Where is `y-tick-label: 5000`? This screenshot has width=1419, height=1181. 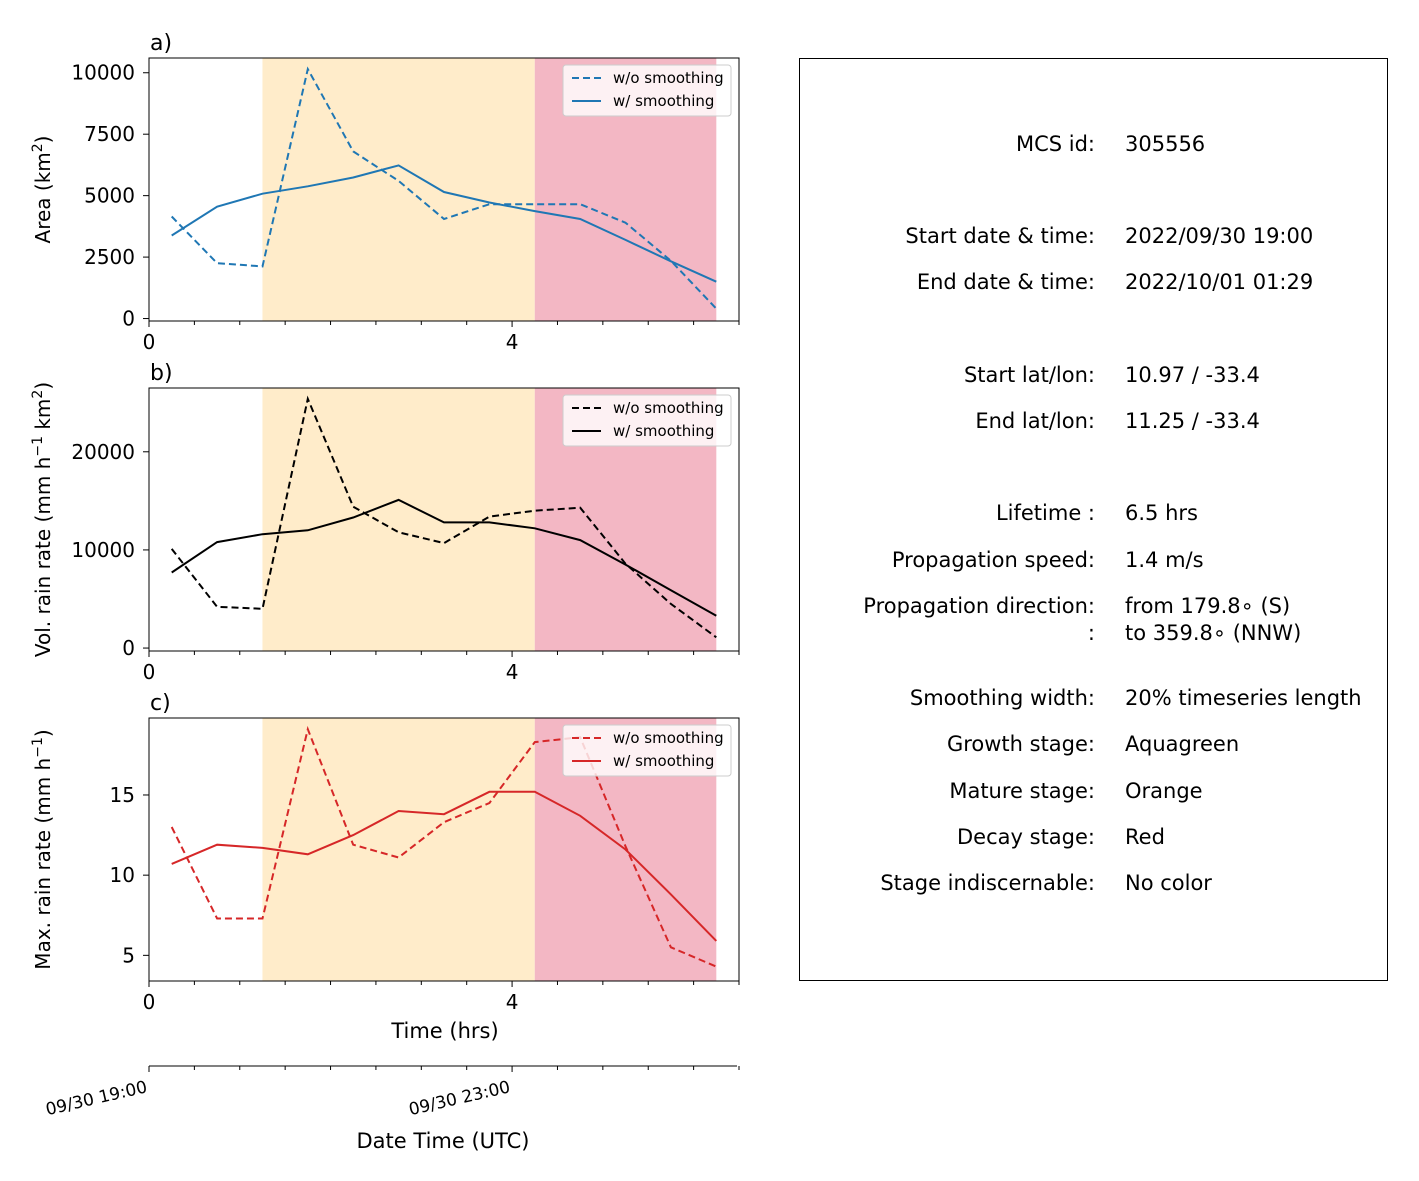
y-tick-label: 5000 is located at coordinates (109, 196).